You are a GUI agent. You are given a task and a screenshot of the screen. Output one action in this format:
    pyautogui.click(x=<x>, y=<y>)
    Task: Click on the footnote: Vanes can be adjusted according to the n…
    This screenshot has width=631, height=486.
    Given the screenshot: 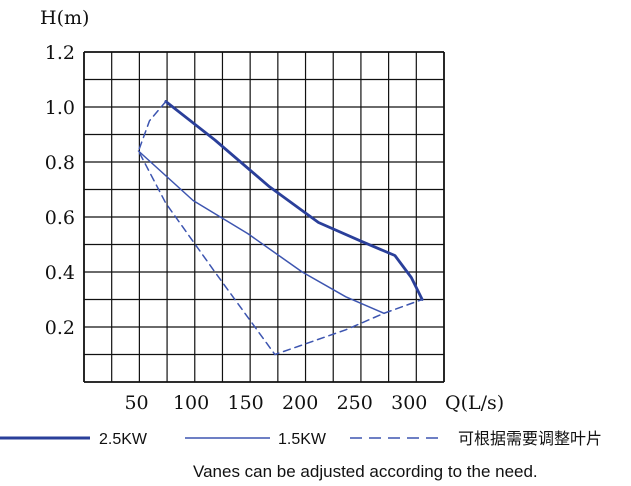 What is the action you would take?
    pyautogui.click(x=365, y=471)
    